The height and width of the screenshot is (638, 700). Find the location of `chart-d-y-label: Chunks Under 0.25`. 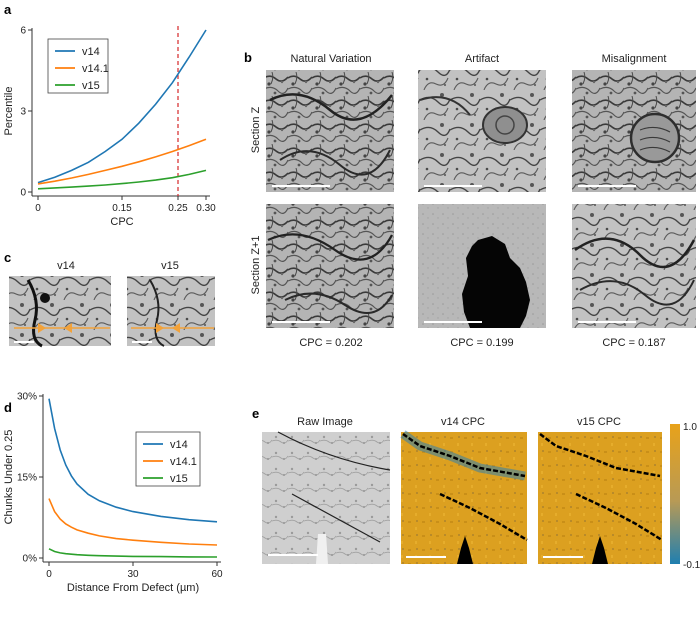

chart-d-y-label: Chunks Under 0.25 is located at coordinates (9, 477).